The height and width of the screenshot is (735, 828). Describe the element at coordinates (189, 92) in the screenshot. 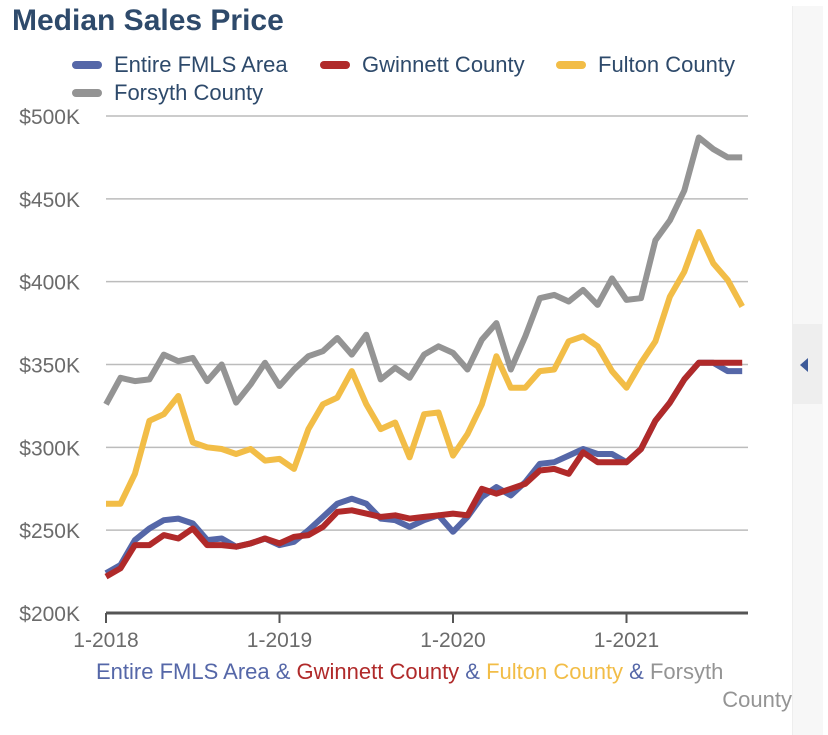

I see `legend-label-forsyth: Forsyth County` at that location.